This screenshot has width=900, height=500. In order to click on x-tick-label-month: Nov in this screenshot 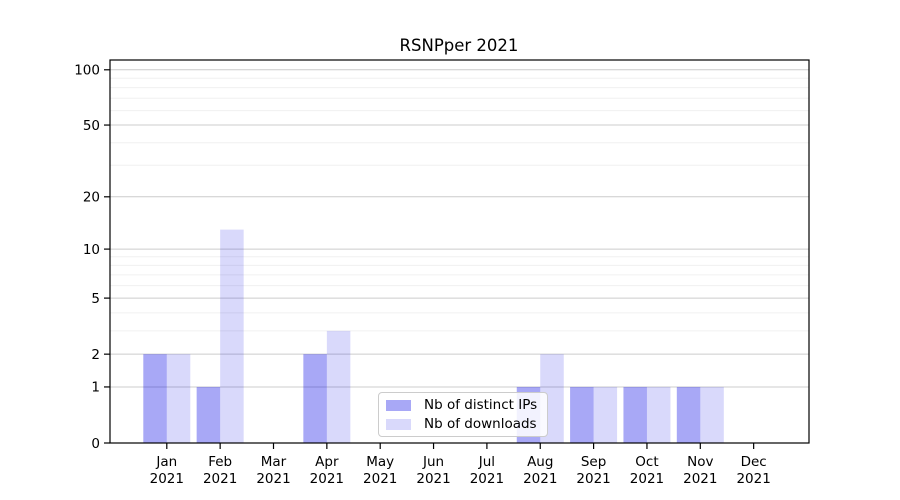, I will do `click(700, 462)`.